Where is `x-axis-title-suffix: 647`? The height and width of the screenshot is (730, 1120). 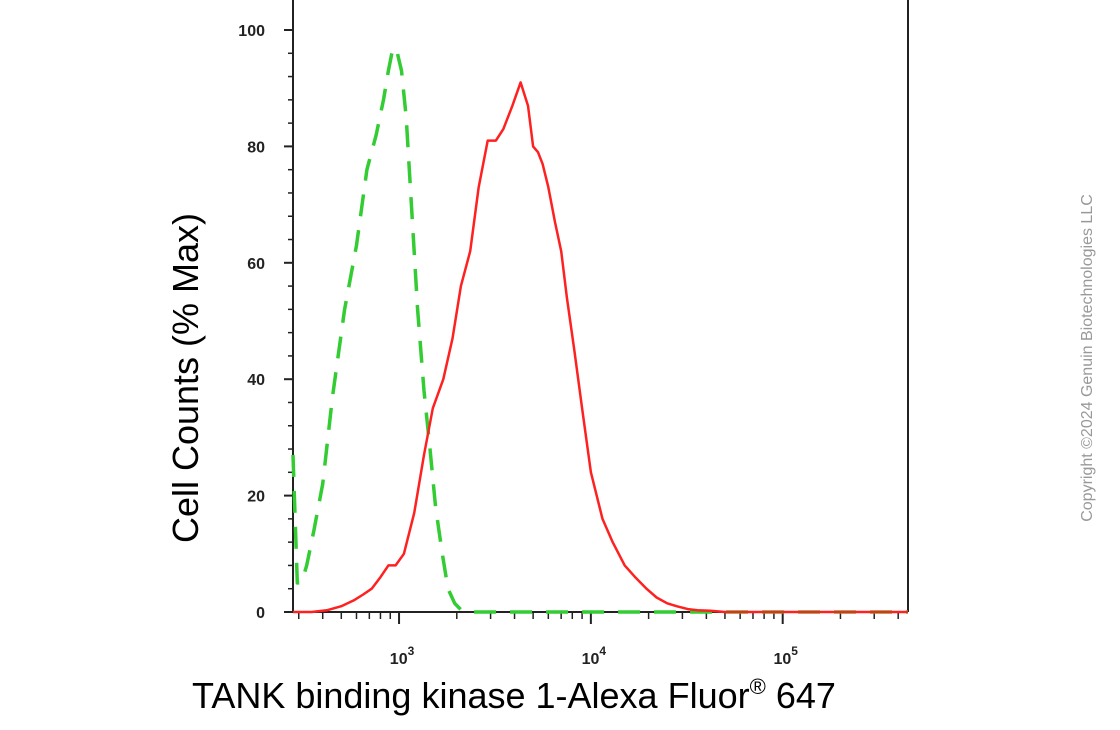 x-axis-title-suffix: 647 is located at coordinates (801, 695).